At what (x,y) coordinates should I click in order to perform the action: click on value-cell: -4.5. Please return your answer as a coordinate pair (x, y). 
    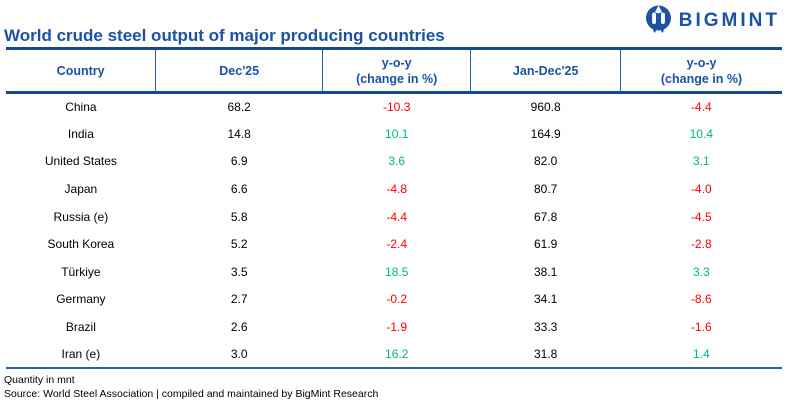
    Looking at the image, I should click on (701, 216).